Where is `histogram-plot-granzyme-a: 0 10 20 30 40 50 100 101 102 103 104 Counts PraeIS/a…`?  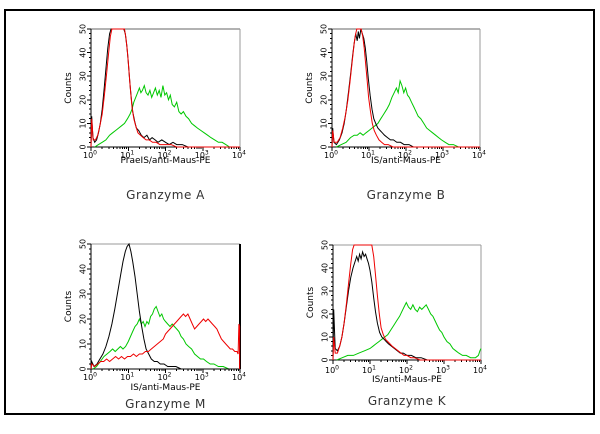 histogram-plot-granzyme-a: 0 10 20 30 40 50 100 101 102 103 104 Counts PraeIS/a… is located at coordinates (155, 95).